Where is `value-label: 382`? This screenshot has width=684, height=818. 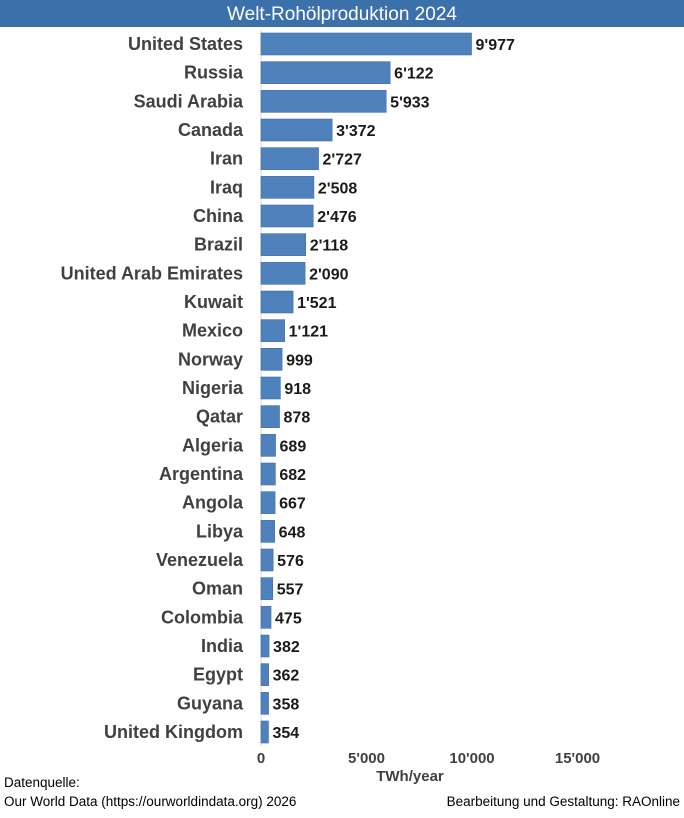 value-label: 382 is located at coordinates (286, 647).